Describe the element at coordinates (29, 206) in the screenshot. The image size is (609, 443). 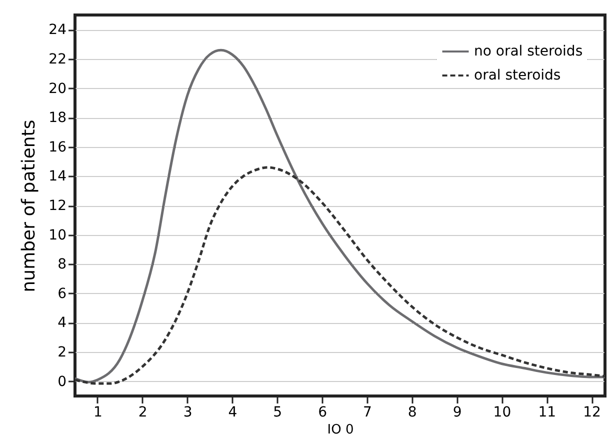
I see `y-axis-title: number of patients` at that location.